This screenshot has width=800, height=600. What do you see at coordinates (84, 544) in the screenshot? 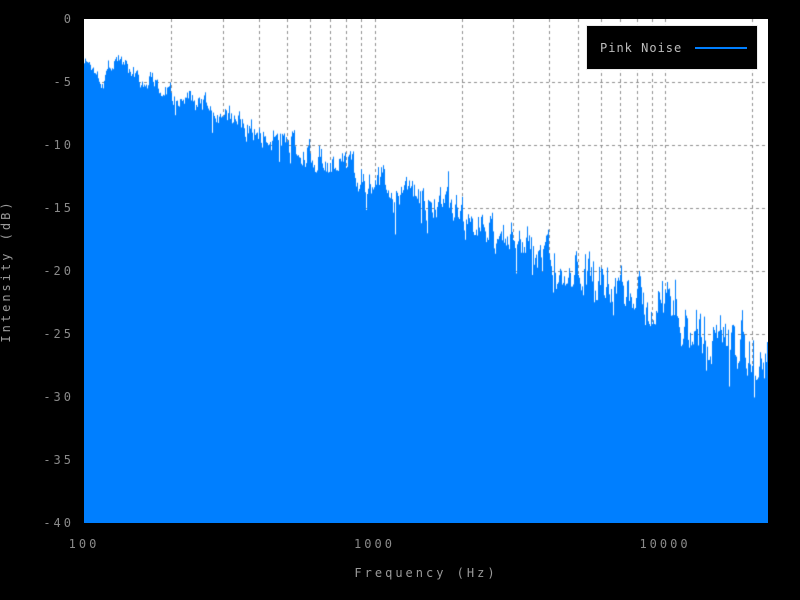
I see `x-tick-label: 100` at bounding box center [84, 544].